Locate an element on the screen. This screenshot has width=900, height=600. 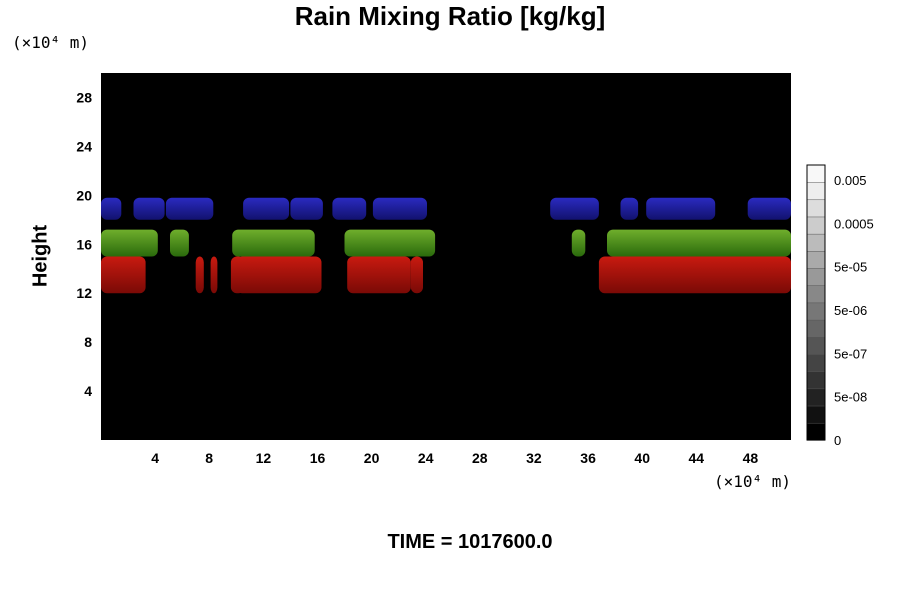
y-axis-unit: (×10⁴ m) is located at coordinates (51, 42).